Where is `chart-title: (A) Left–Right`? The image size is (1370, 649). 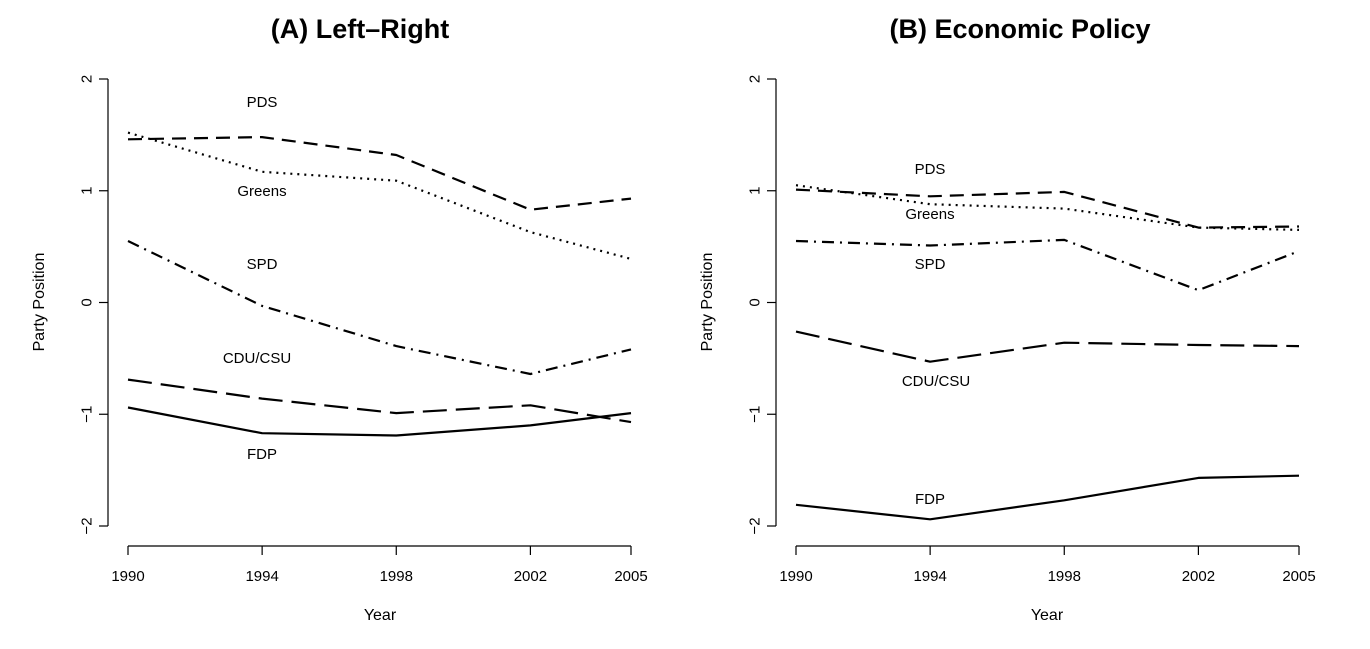
chart-title: (A) Left–Right is located at coordinates (360, 29).